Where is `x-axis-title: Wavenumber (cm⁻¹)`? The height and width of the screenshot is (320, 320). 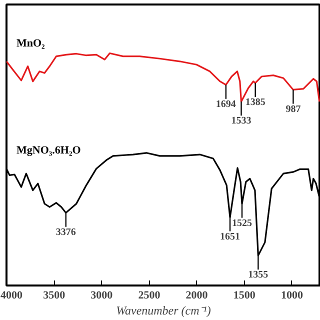
x-axis-title: Wavenumber (cm⁻¹) is located at coordinates (163, 311).